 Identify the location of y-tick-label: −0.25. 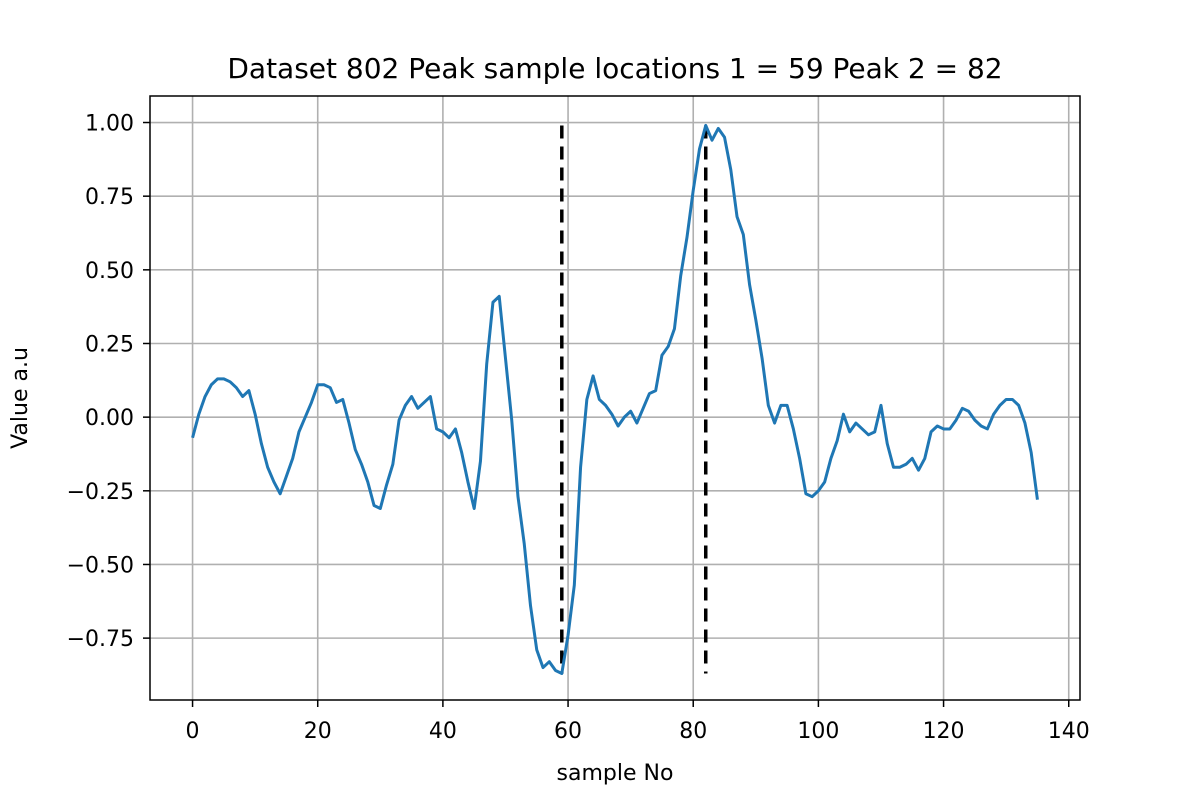
(100, 492).